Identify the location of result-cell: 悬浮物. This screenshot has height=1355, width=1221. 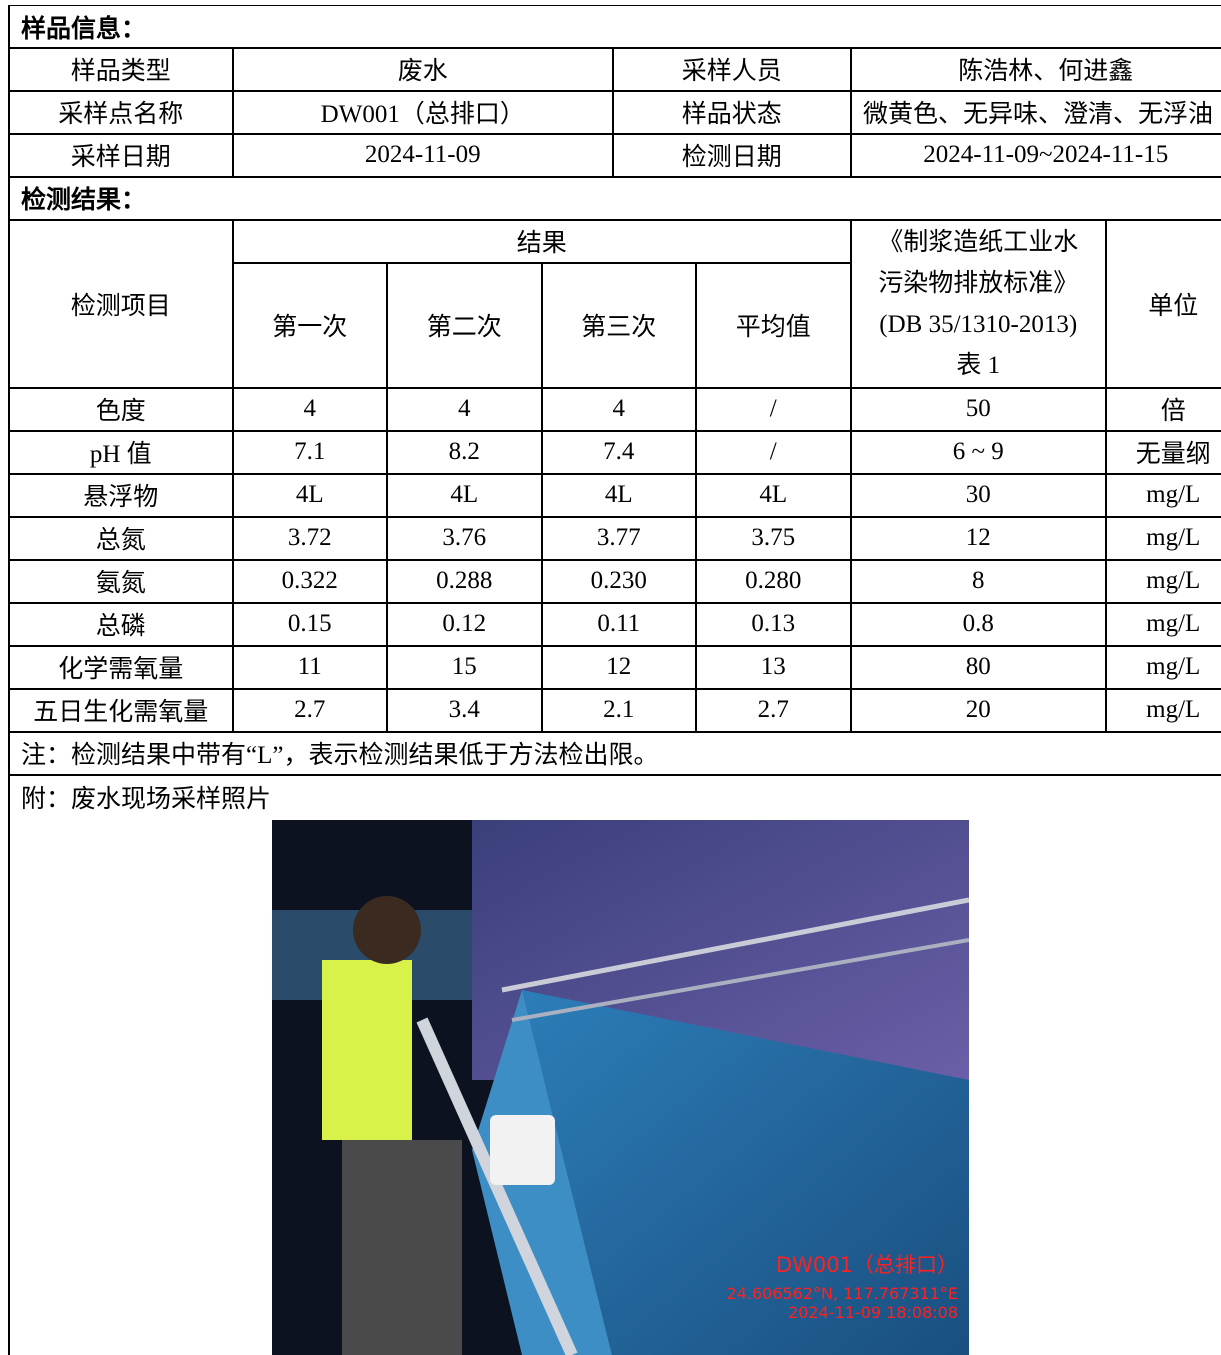
(121, 495).